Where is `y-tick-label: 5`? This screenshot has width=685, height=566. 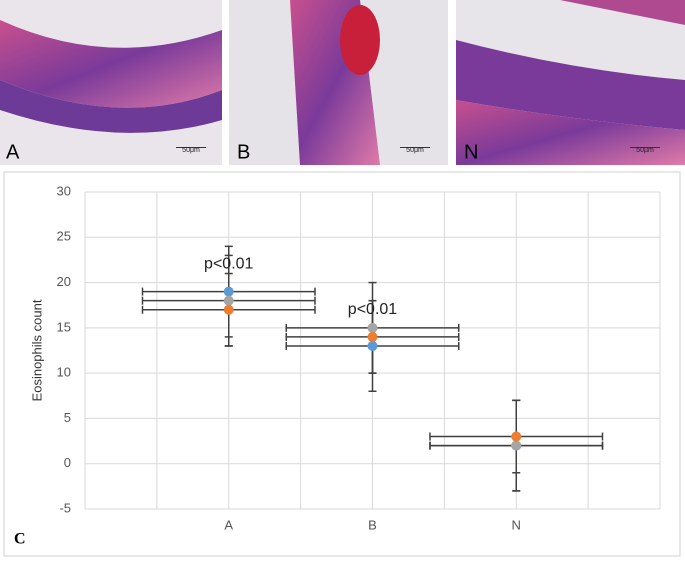 y-tick-label: 5 is located at coordinates (67, 417).